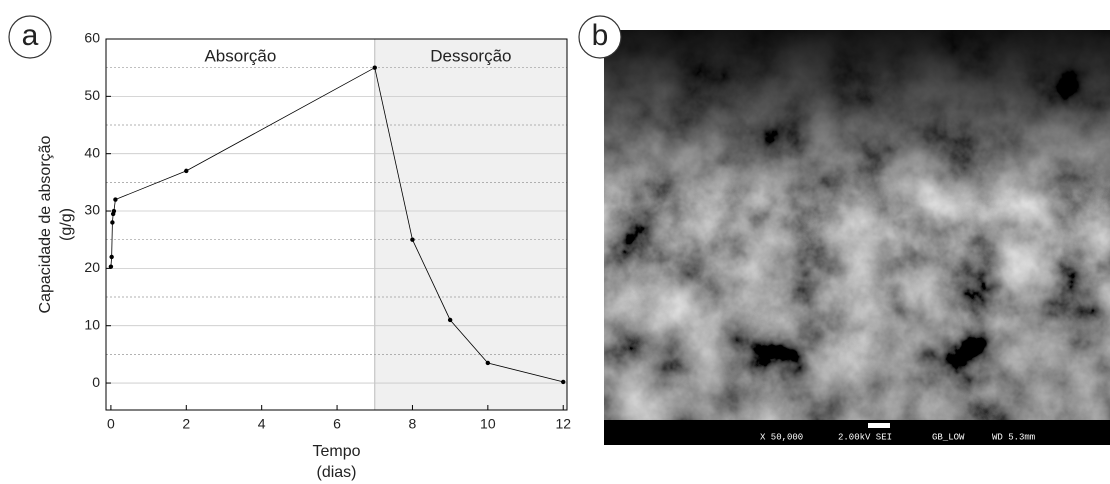  Describe the element at coordinates (111, 424) in the screenshot. I see `x-tick-label: 0` at that location.